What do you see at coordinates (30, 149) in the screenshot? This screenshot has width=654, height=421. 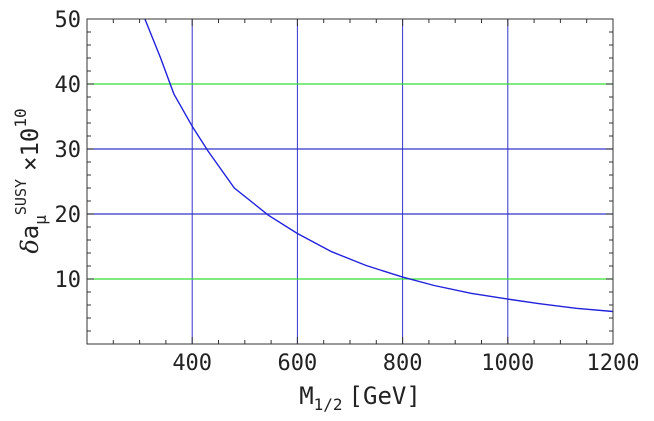 I see `y-axis-label-times: ×10` at bounding box center [30, 149].